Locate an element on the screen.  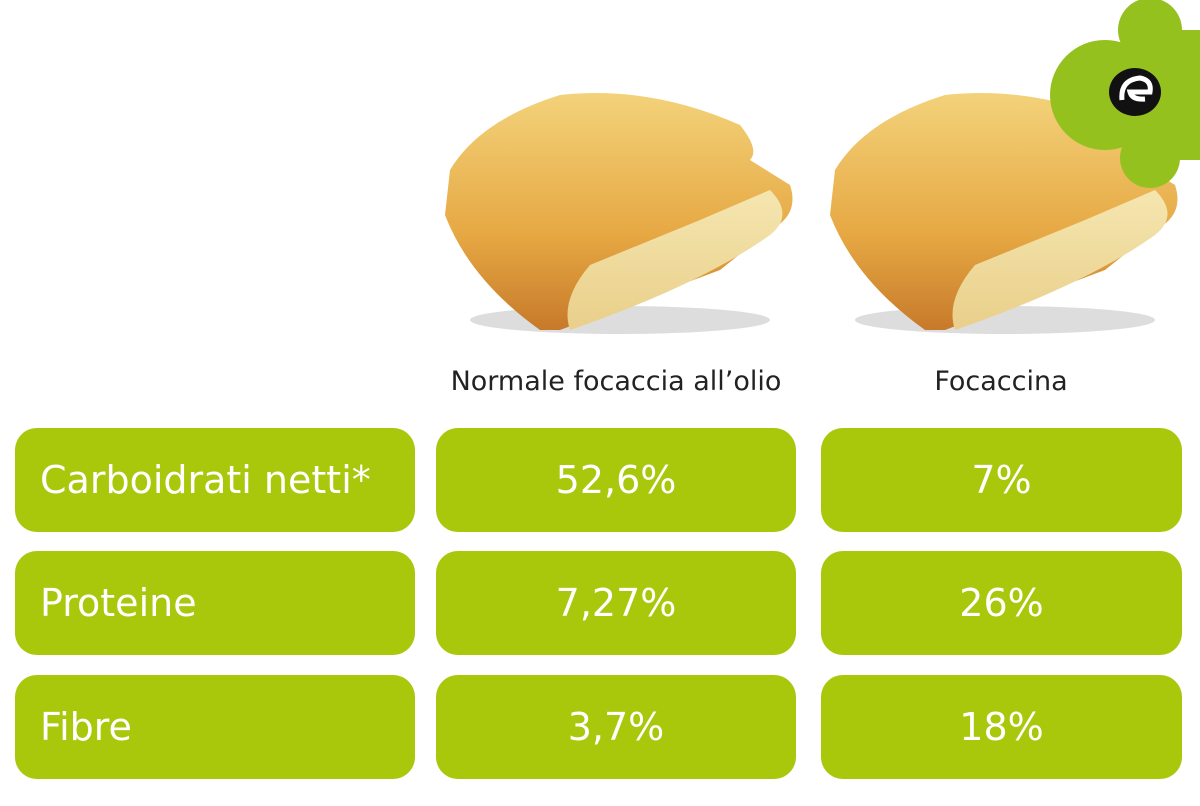
value-cell: 7% is located at coordinates (1001, 480).